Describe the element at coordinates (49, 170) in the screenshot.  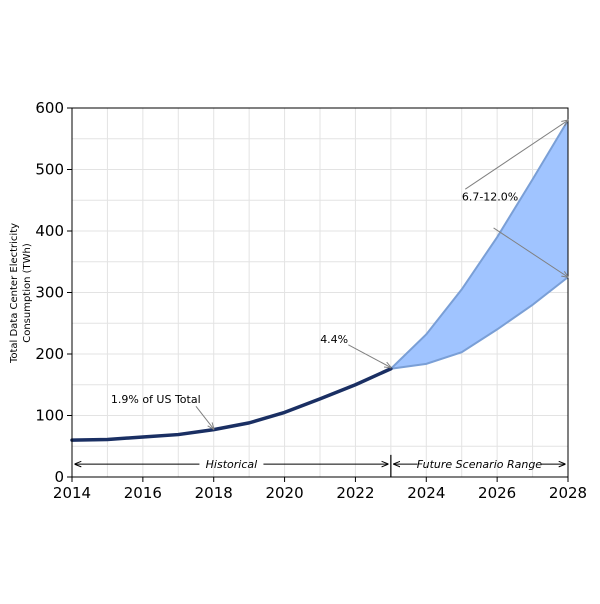
I see `y-tick-label: 500` at that location.